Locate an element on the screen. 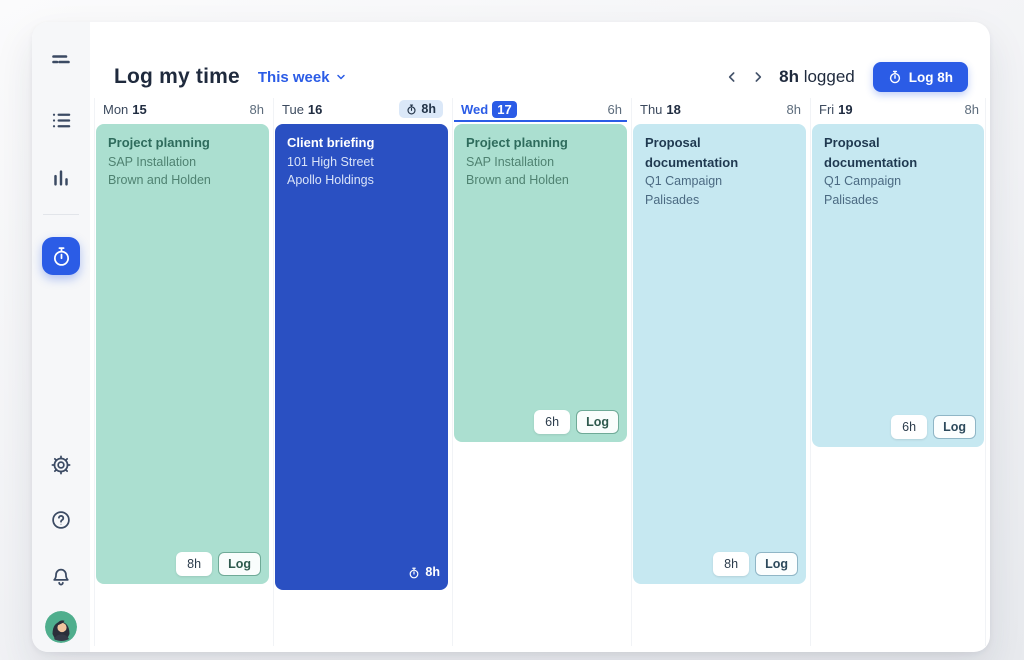 This screenshot has width=1024, height=660. log-time-button: Log 8h is located at coordinates (920, 77).